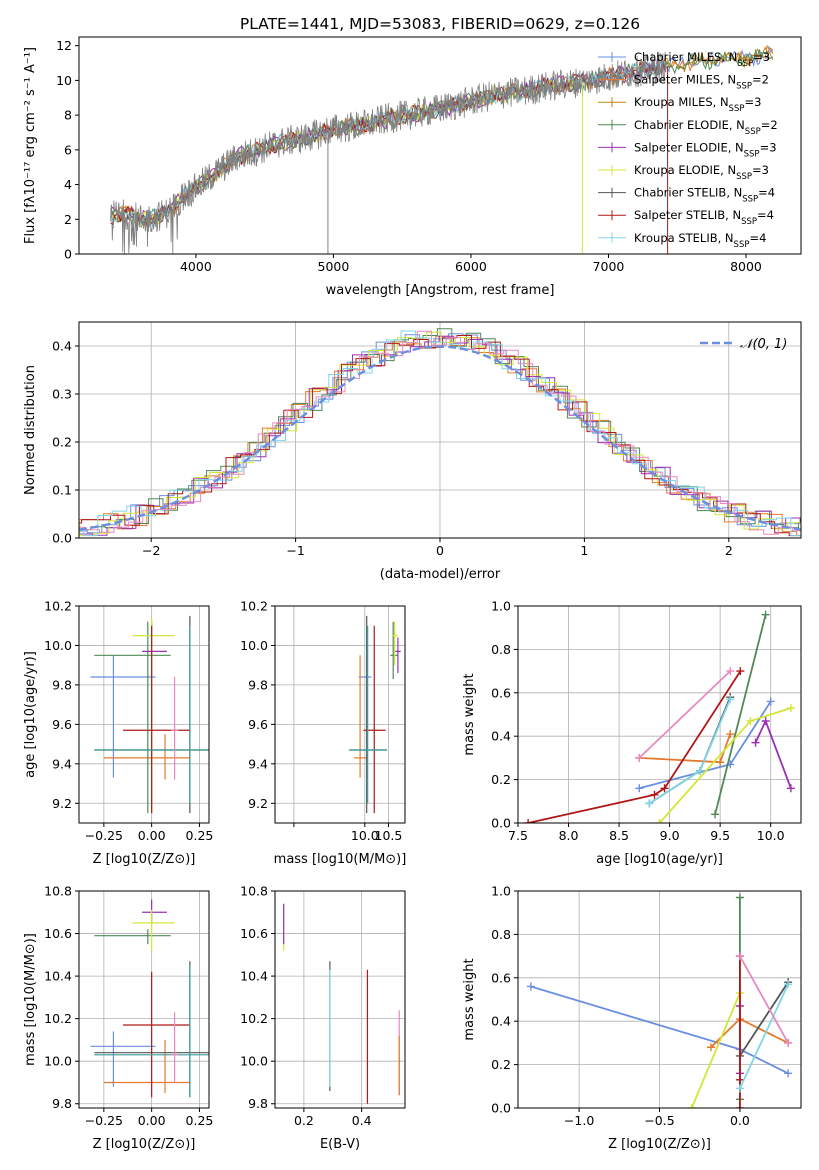  What do you see at coordinates (518, 835) in the screenshot?
I see `x-tick-label: 7.5` at bounding box center [518, 835].